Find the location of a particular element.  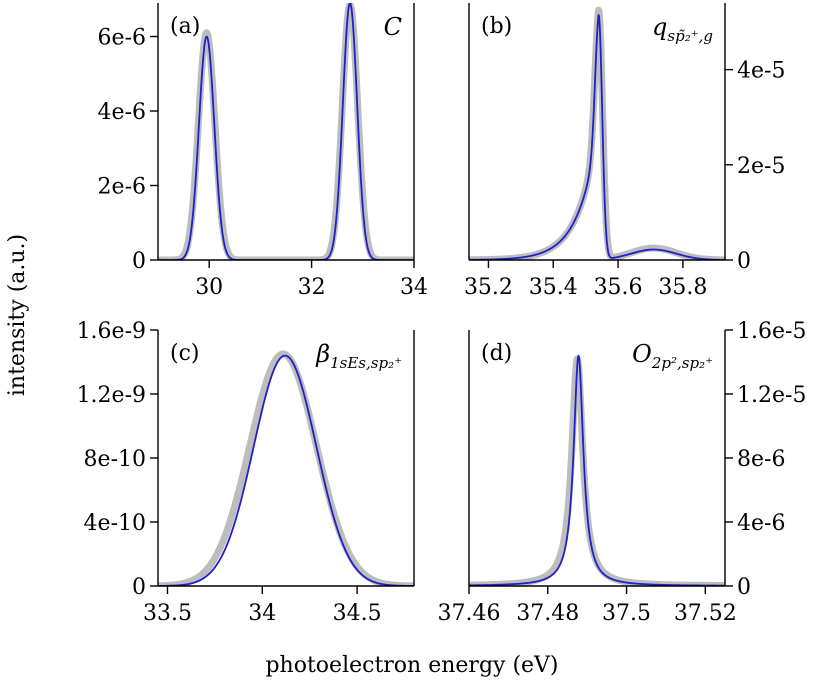

x-tick-label: 37.5 is located at coordinates (626, 613).